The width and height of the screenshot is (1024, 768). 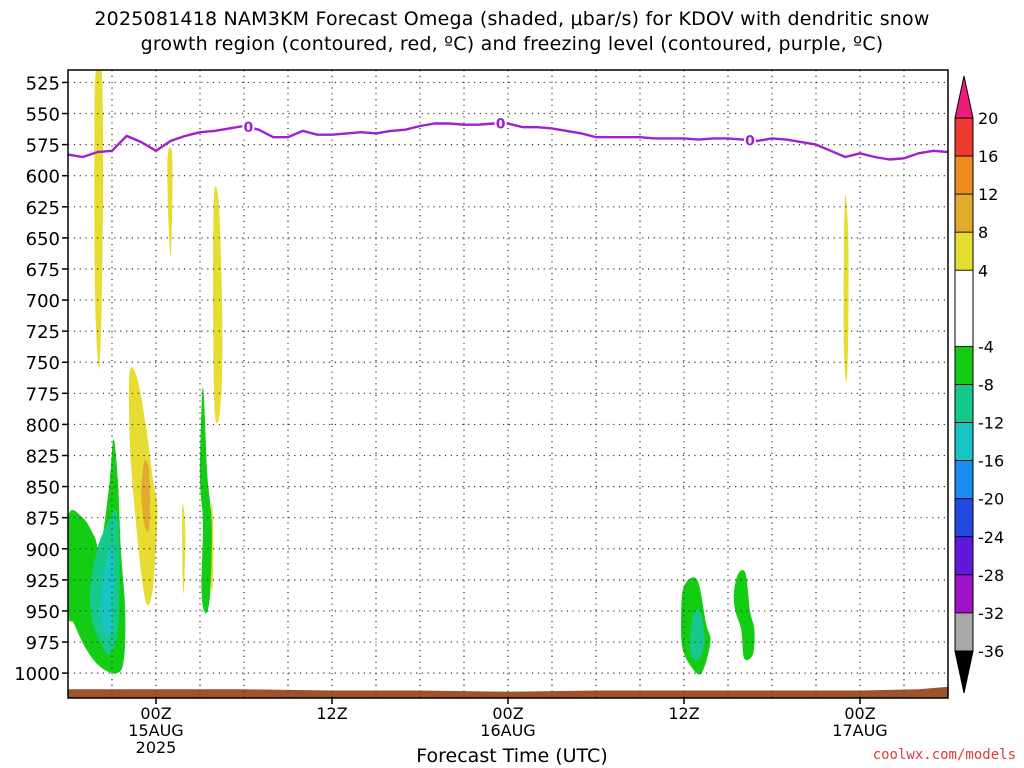 What do you see at coordinates (43, 301) in the screenshot?
I see `y-tick-label-700: 700` at bounding box center [43, 301].